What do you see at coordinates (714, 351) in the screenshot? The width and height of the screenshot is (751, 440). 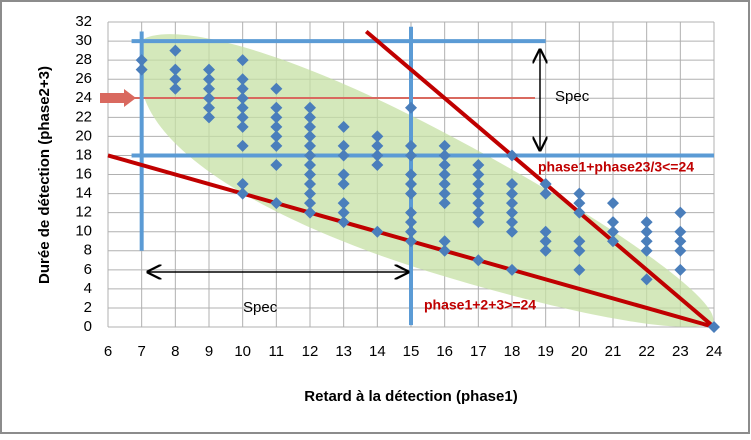 I see `x-tick-label: 24` at bounding box center [714, 351].